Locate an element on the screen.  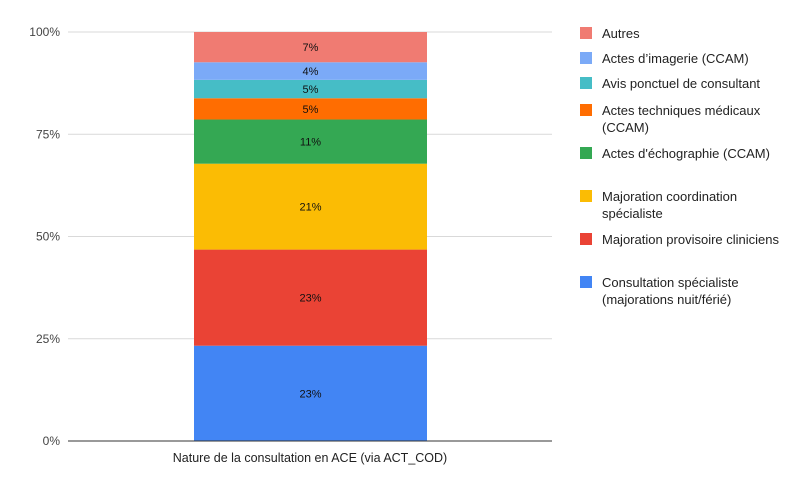
y-axis-ticks: 0% 25% 50% 75% 100% is located at coordinates (44, 236).